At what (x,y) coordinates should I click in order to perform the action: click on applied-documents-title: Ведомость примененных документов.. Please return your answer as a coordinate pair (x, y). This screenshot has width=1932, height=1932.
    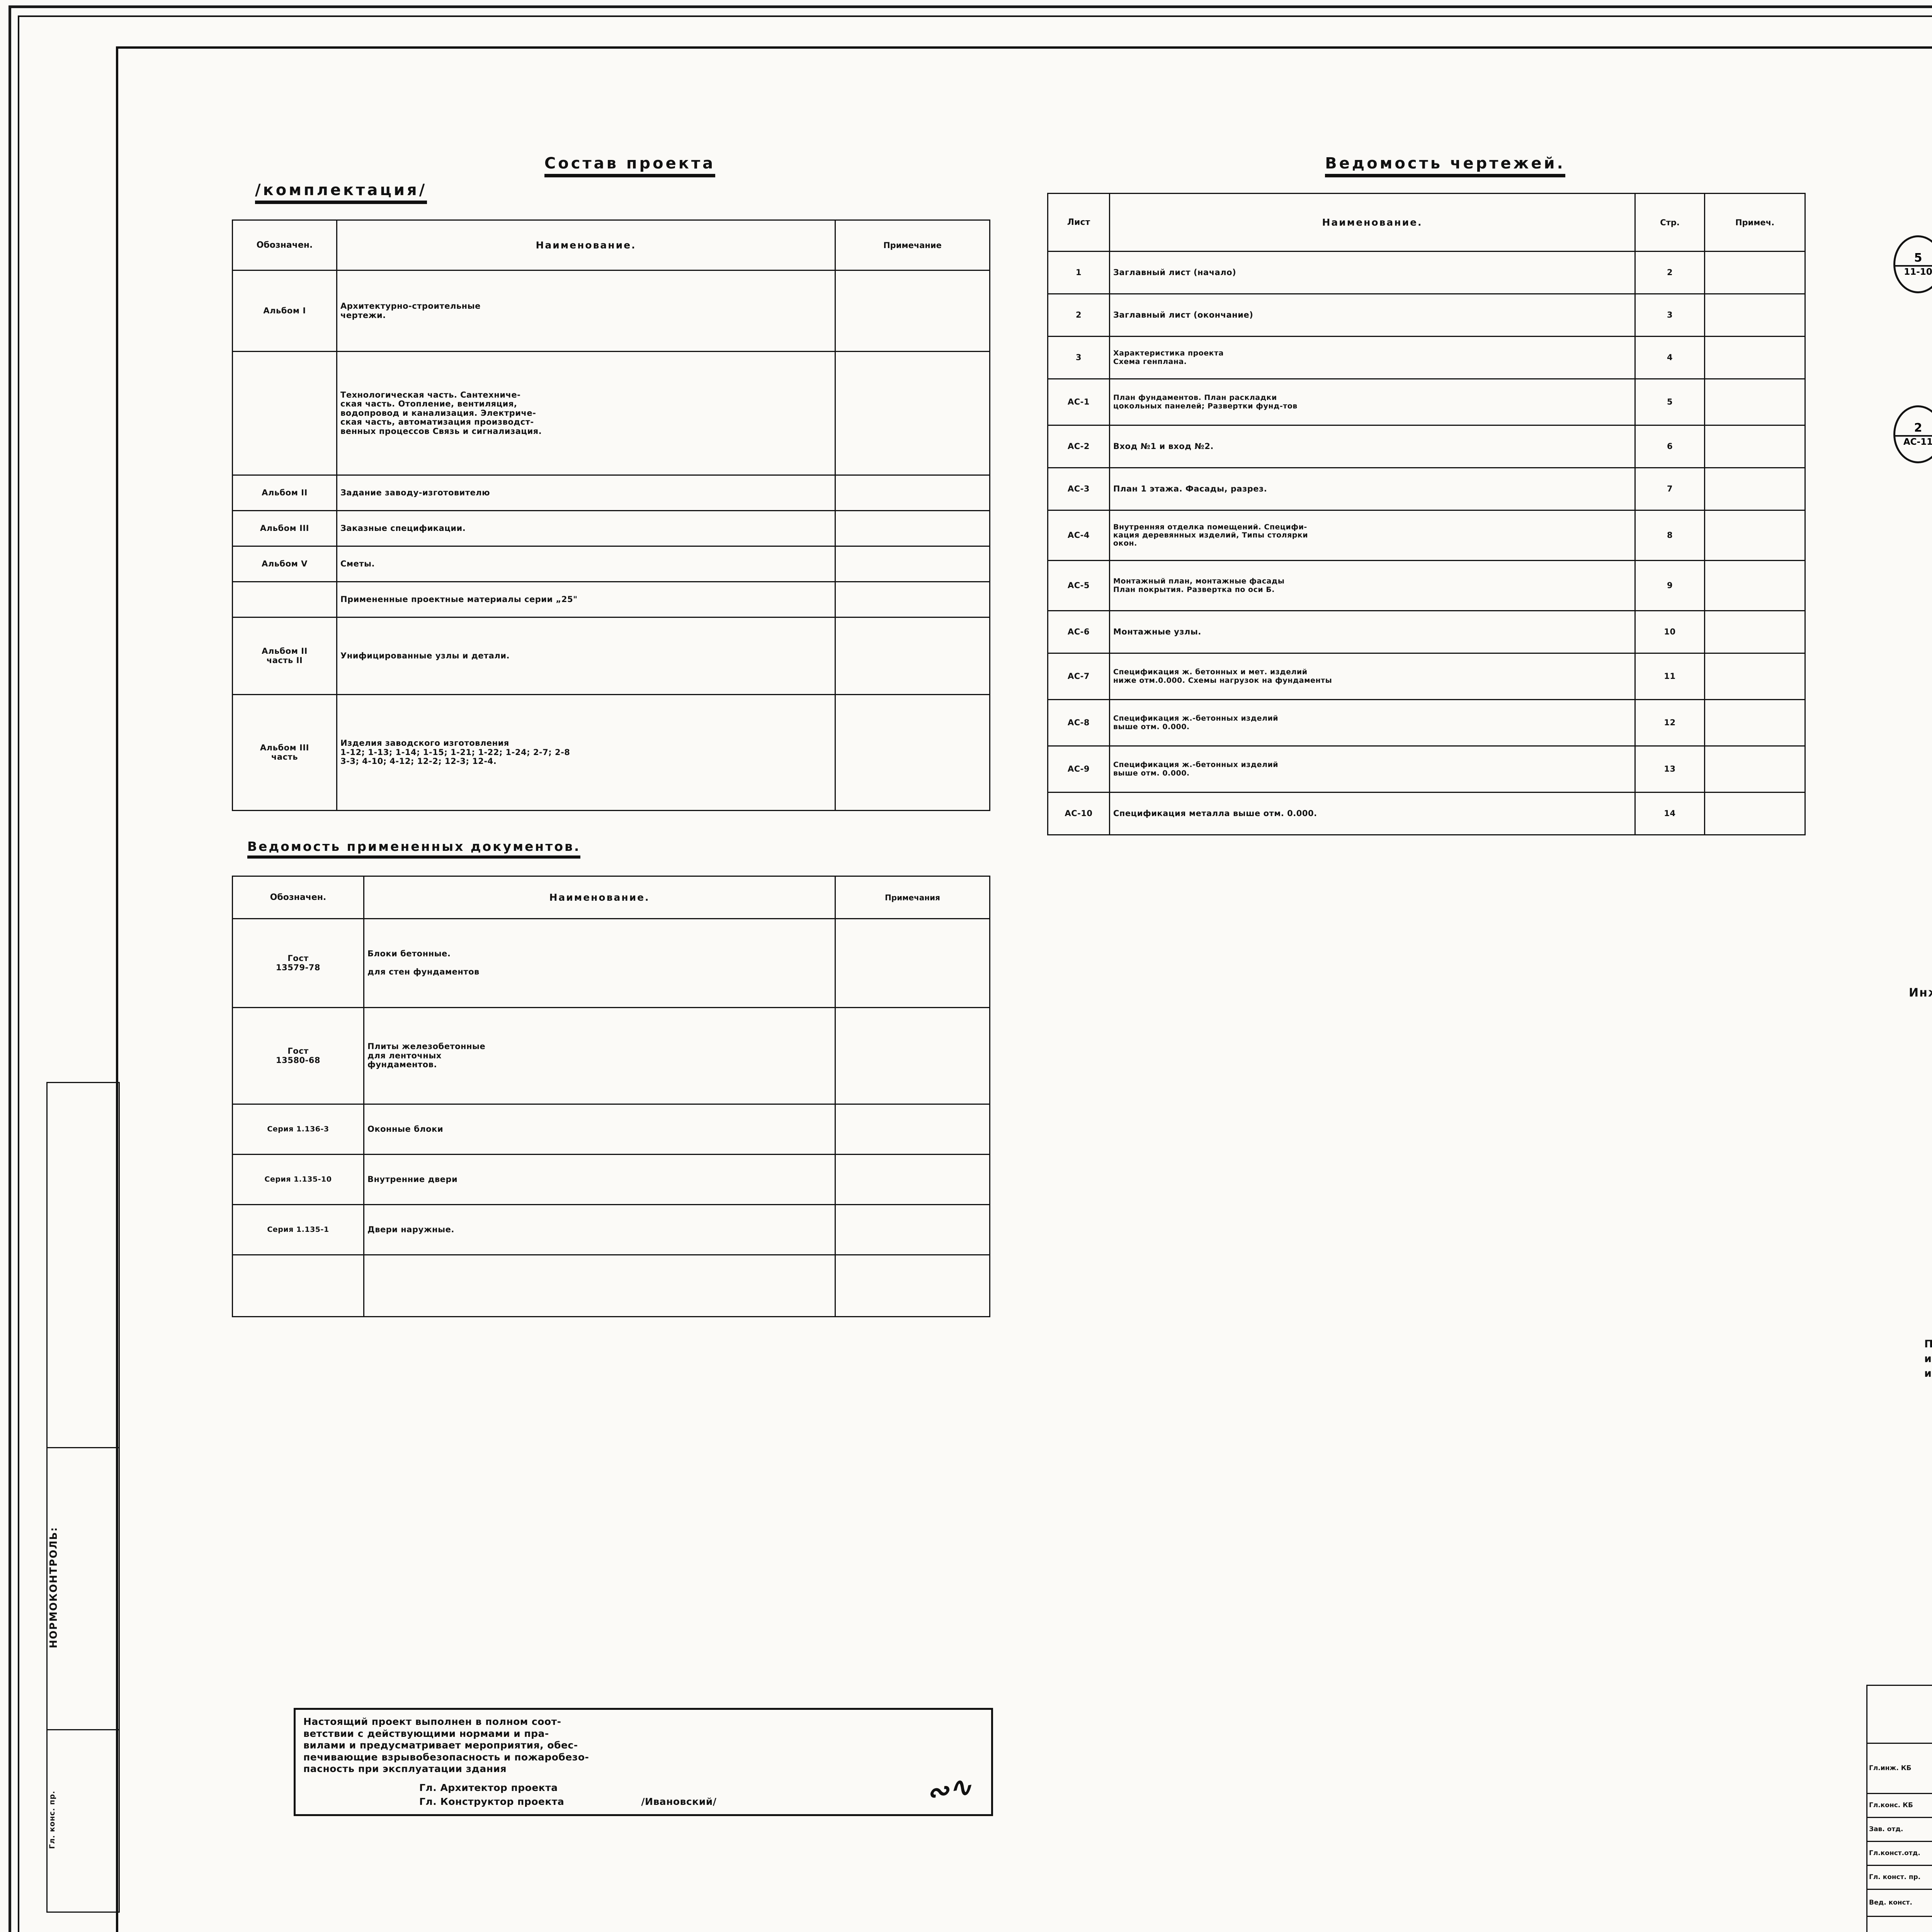
    Looking at the image, I should click on (630, 849).